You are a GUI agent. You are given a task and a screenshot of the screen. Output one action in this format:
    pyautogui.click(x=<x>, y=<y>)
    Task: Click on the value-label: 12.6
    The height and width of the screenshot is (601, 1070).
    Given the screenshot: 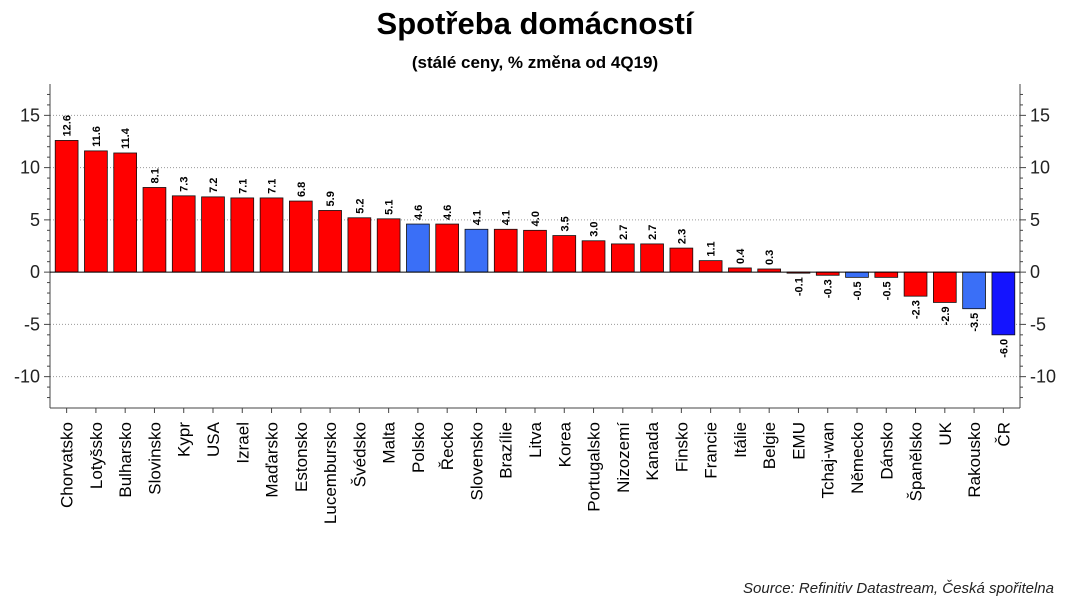 What is the action you would take?
    pyautogui.click(x=68, y=125)
    